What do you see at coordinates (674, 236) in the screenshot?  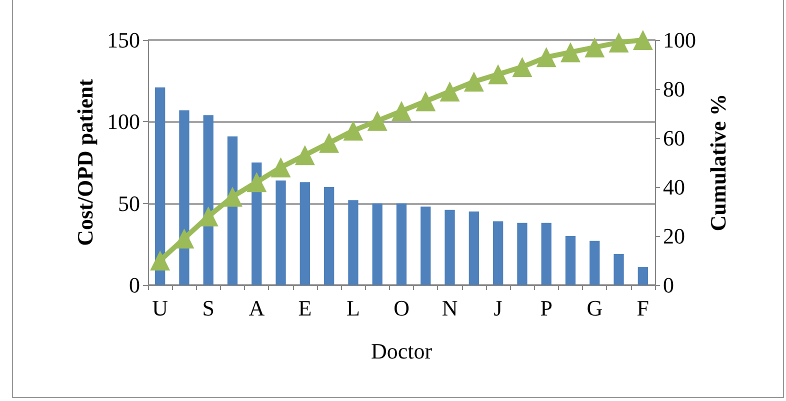 I see `y2-tick-label: 20` at bounding box center [674, 236].